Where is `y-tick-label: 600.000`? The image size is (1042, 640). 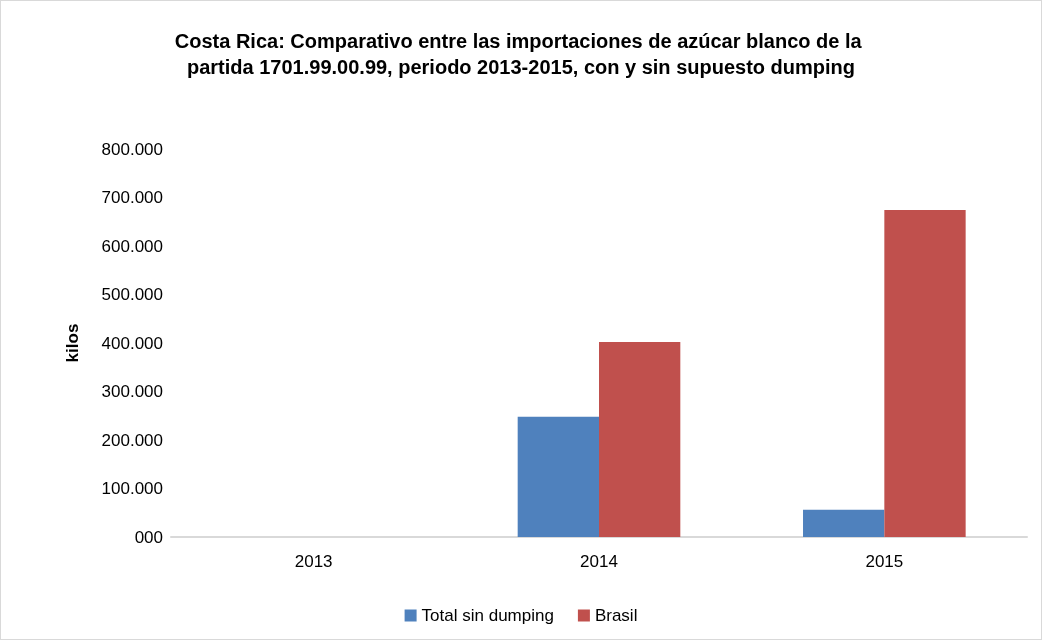 y-tick-label: 600.000 is located at coordinates (132, 246).